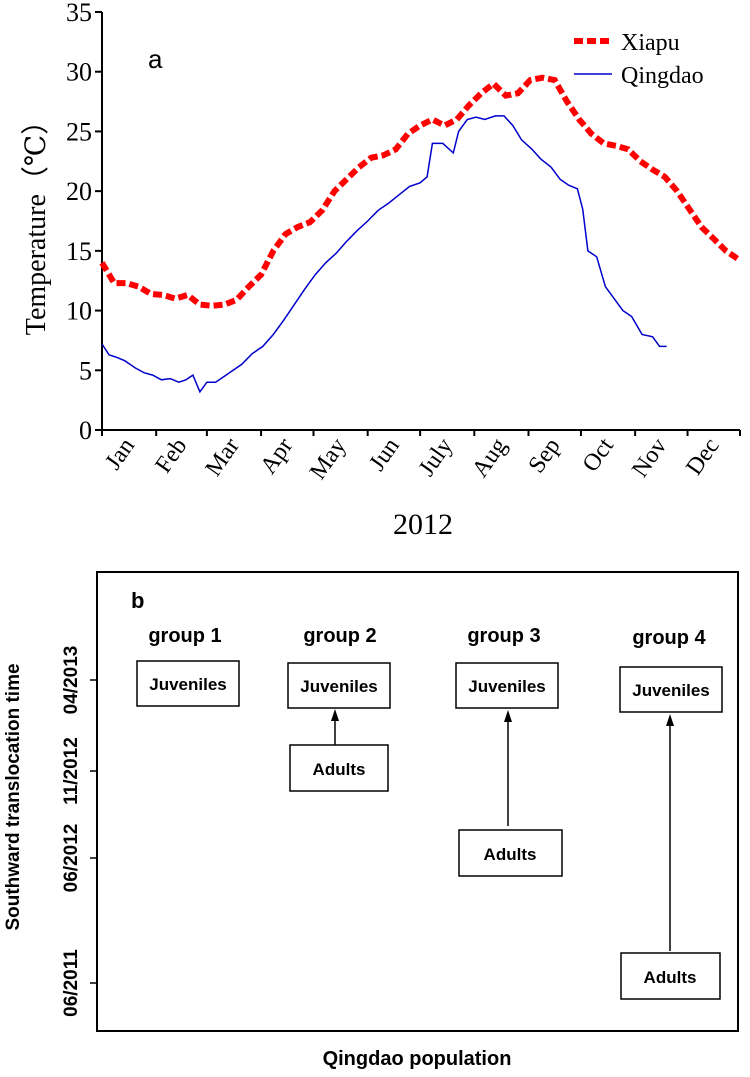 Image resolution: width=750 pixels, height=1077 pixels. Describe the element at coordinates (384, 455) in the screenshot. I see `x-tick-label: Jun` at that location.